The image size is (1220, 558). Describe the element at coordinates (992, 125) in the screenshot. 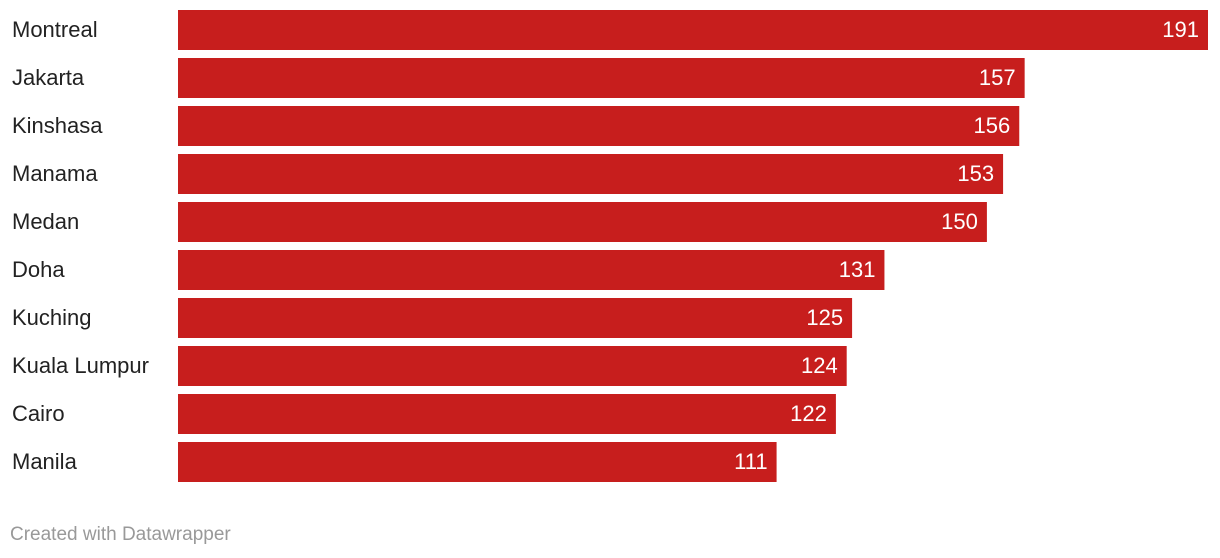

I see `value-label: 156` at that location.